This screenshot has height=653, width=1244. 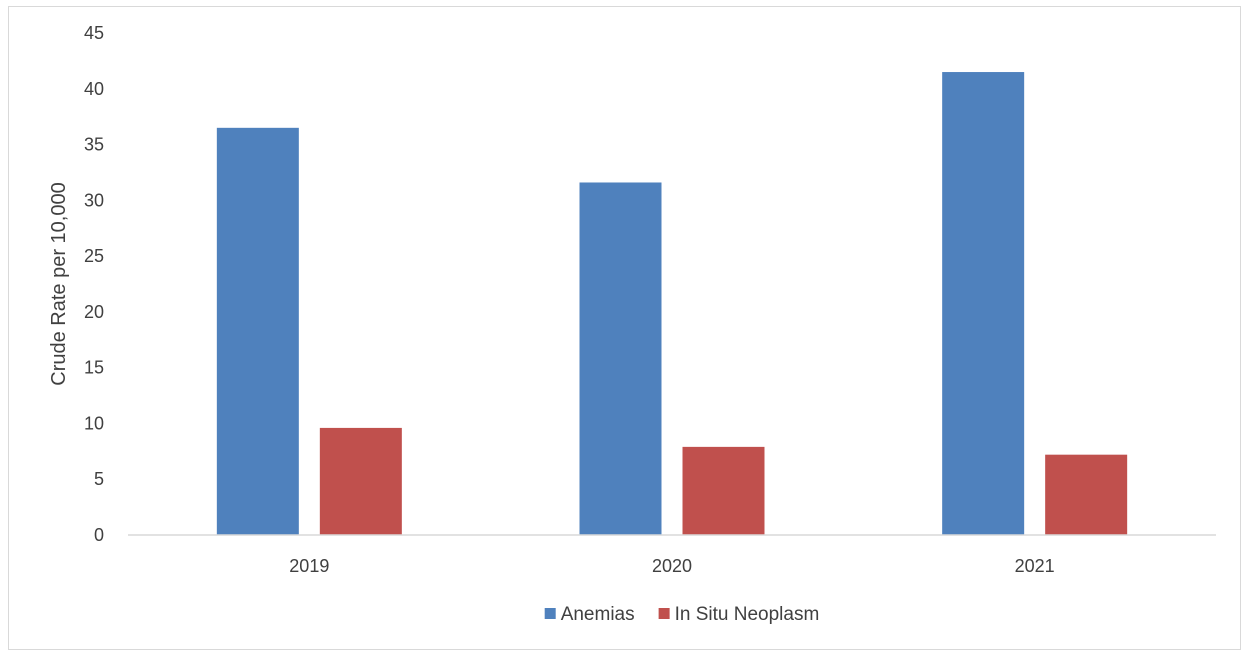 I want to click on legend-item-anemias: Anemias, so click(x=589, y=614).